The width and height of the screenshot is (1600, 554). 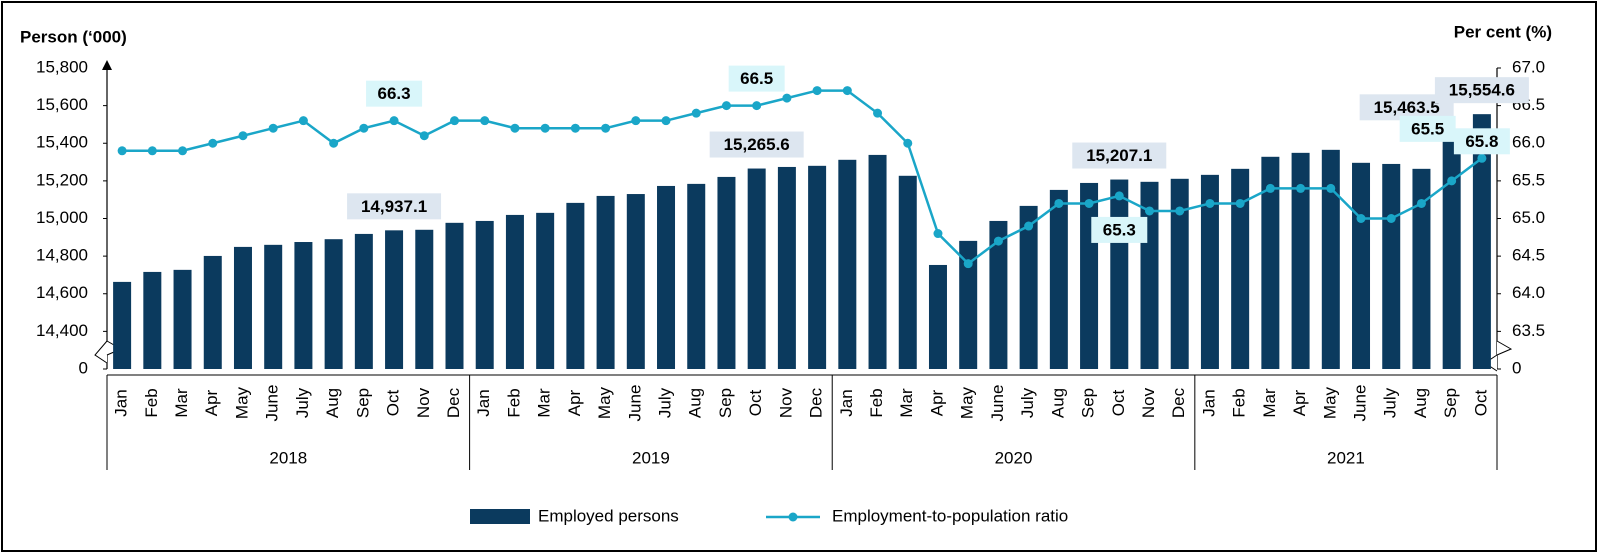 I want to click on y2-tick-label: 66.0, so click(x=1528, y=142).